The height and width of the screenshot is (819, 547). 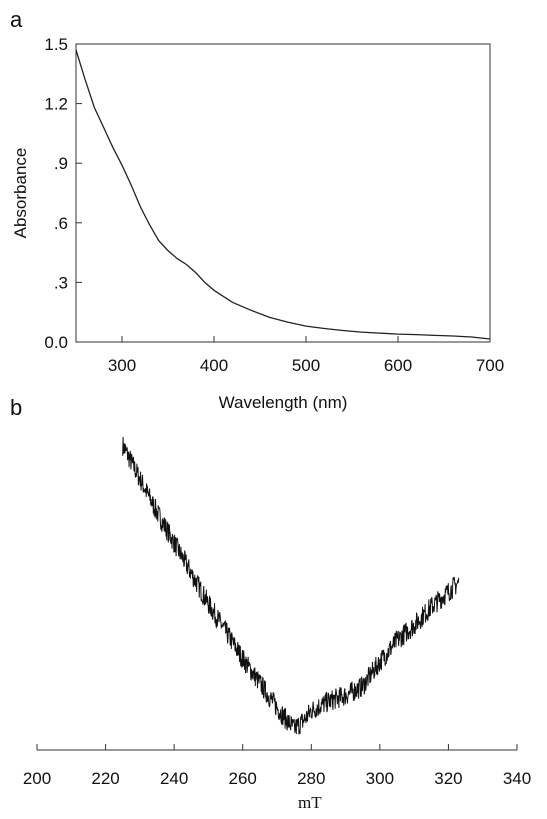 What do you see at coordinates (398, 365) in the screenshot?
I see `panel-a-x-tick-label: 600` at bounding box center [398, 365].